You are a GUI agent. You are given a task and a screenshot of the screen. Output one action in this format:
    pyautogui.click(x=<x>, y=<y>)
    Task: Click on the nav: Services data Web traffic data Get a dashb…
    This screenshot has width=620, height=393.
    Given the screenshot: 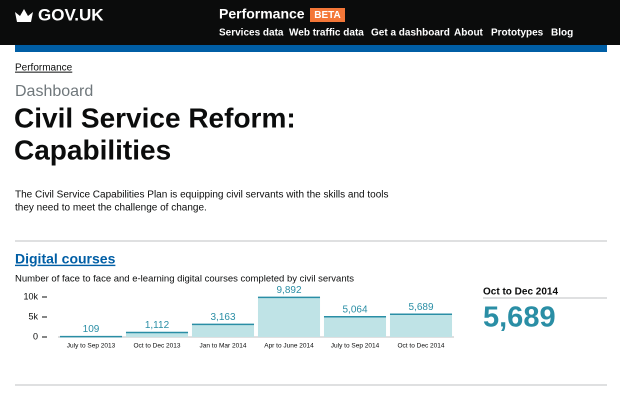 What is the action you would take?
    pyautogui.click(x=396, y=33)
    